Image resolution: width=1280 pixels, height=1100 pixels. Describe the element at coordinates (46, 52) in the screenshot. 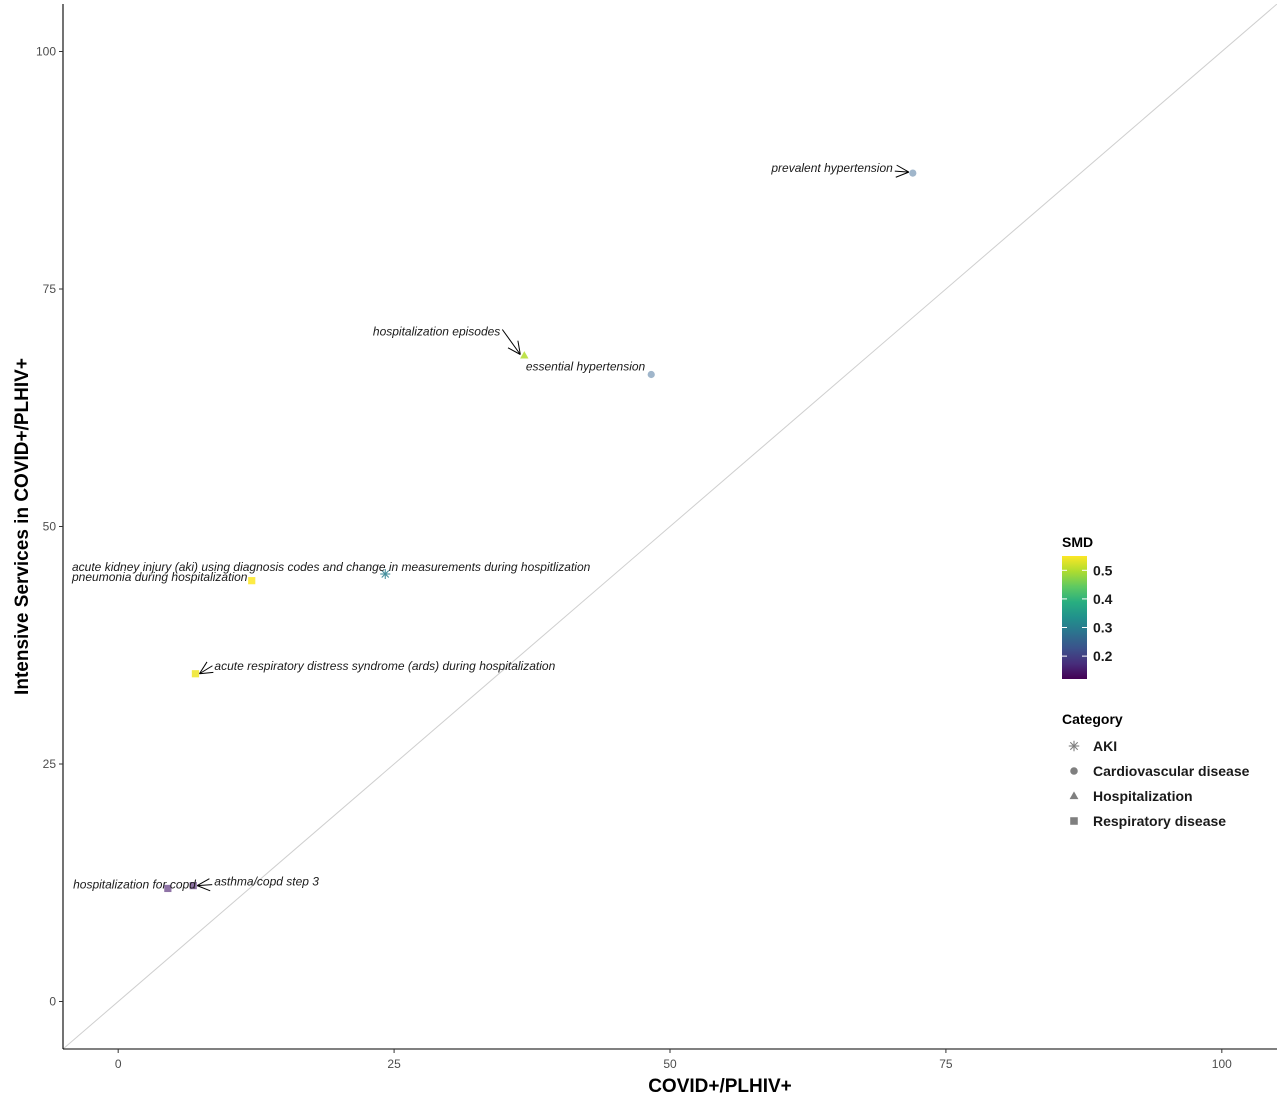

I see `y-tick-label: 100` at that location.